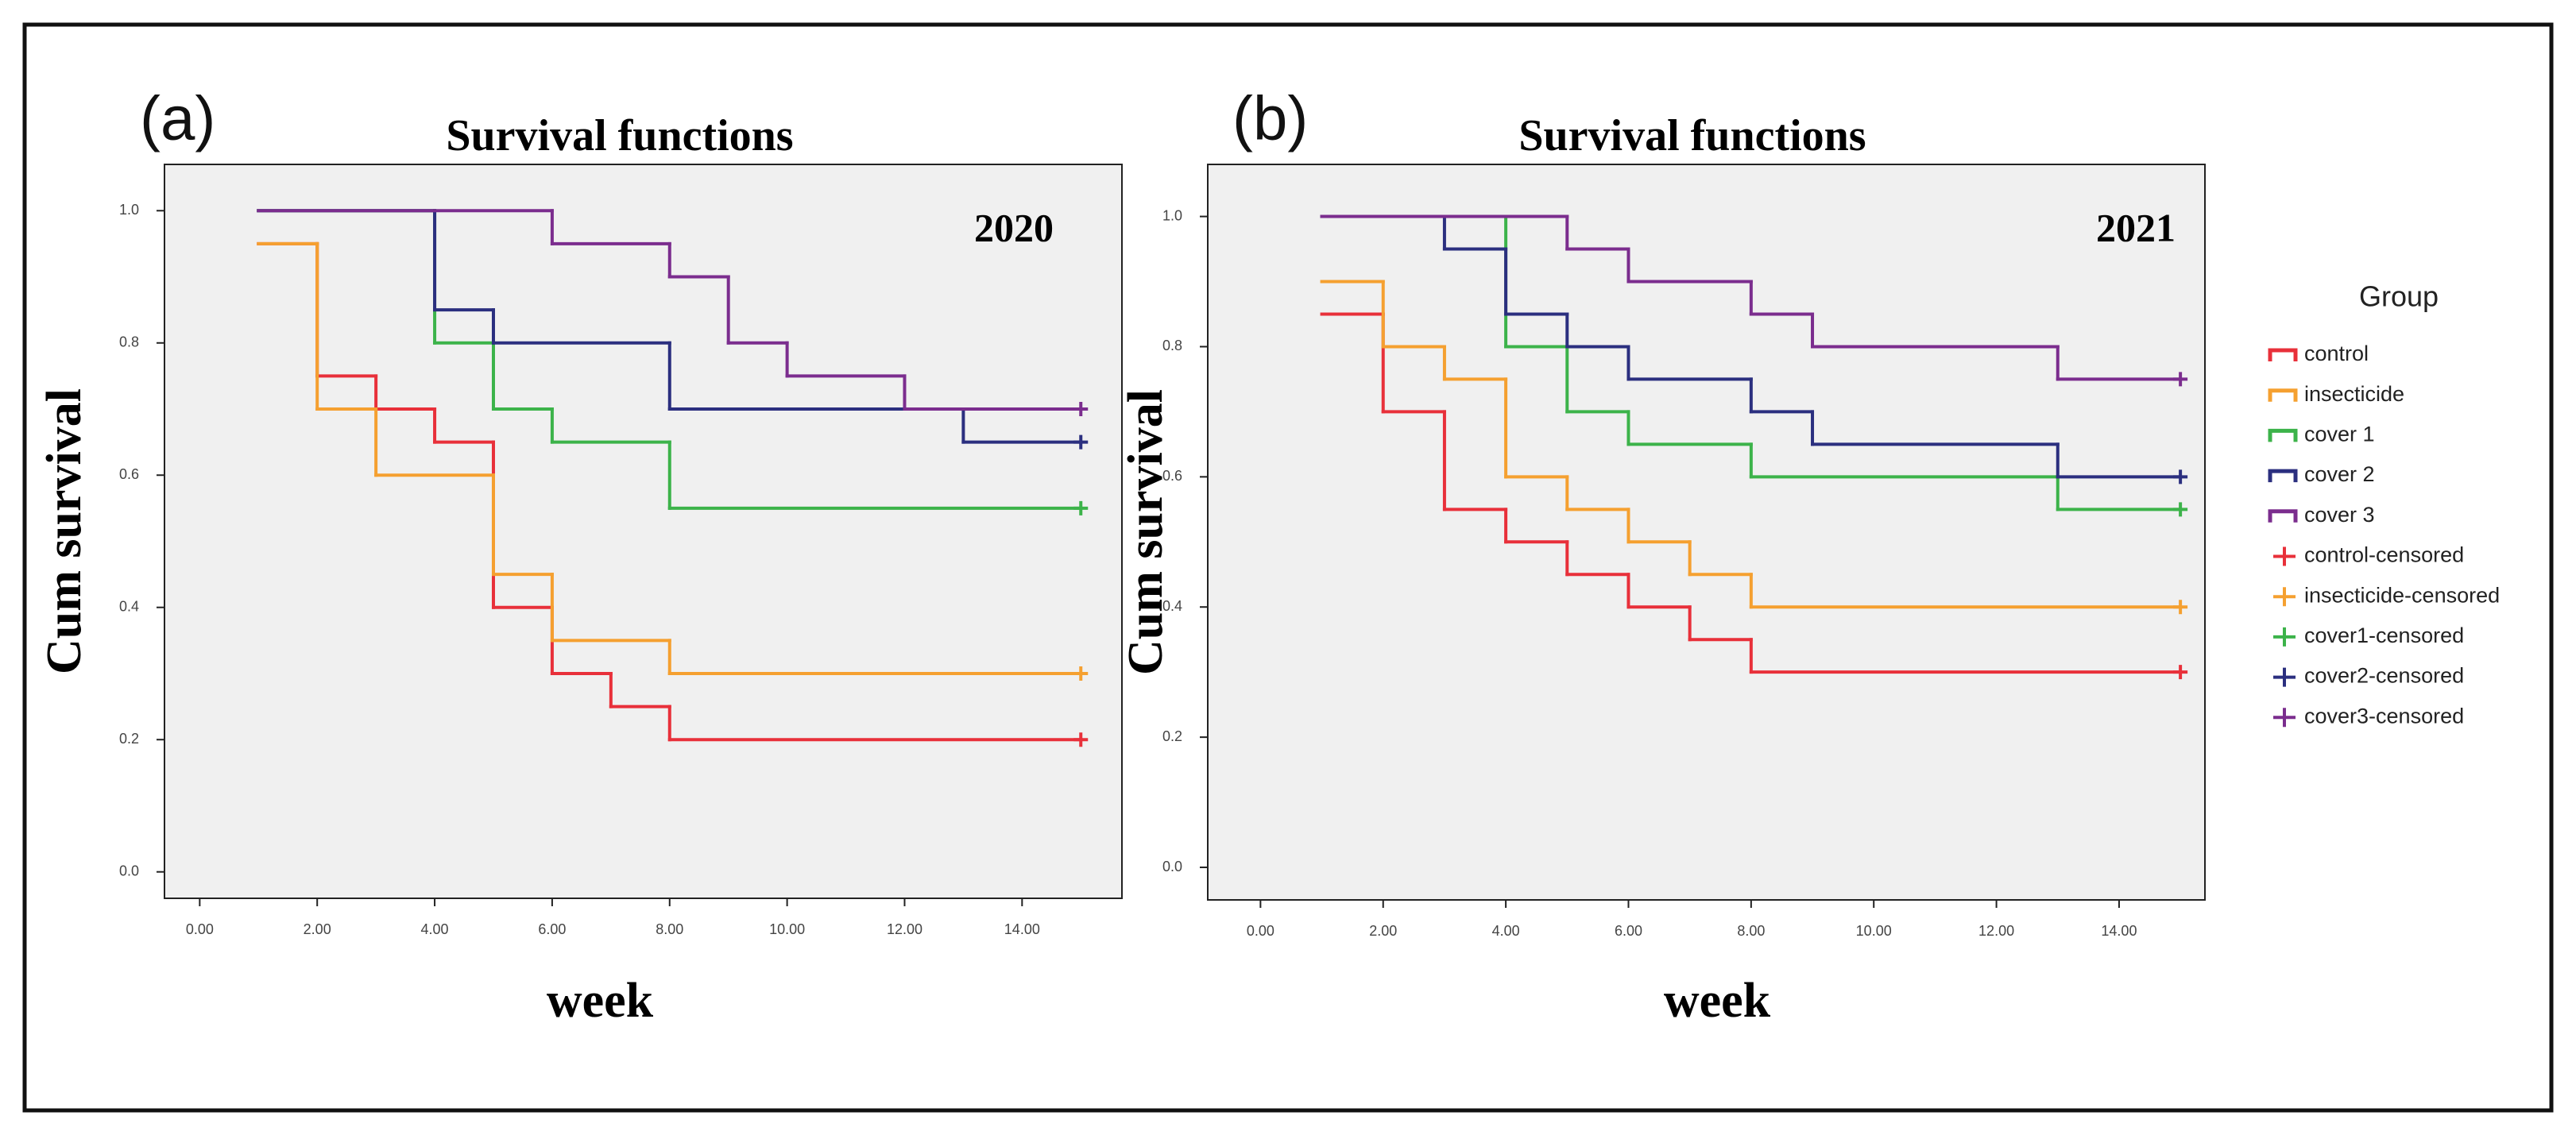 The width and height of the screenshot is (2576, 1135). Describe the element at coordinates (2354, 394) in the screenshot. I see `legend-label: insecticide` at that location.